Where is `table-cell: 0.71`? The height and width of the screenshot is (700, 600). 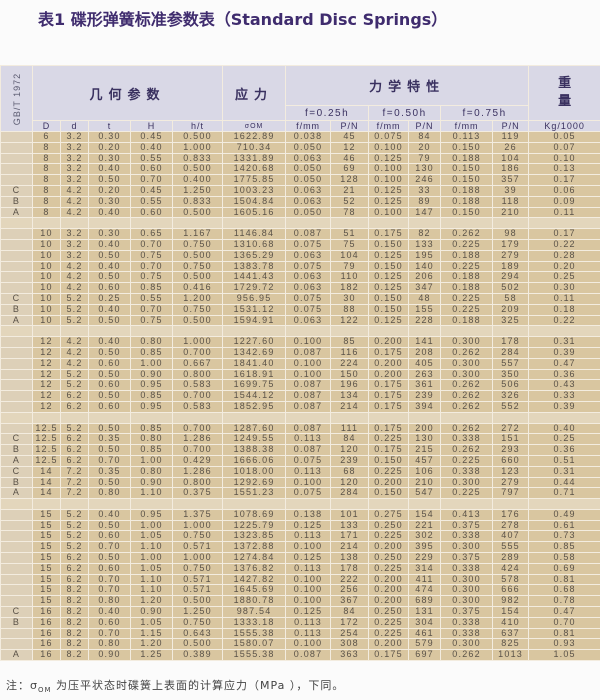
table-cell: 0.71 is located at coordinates (564, 493).